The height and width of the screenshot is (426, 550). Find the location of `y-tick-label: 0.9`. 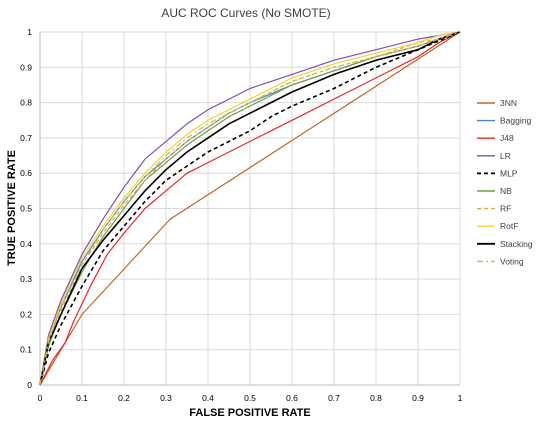

y-tick-label: 0.9 is located at coordinates (26, 67).